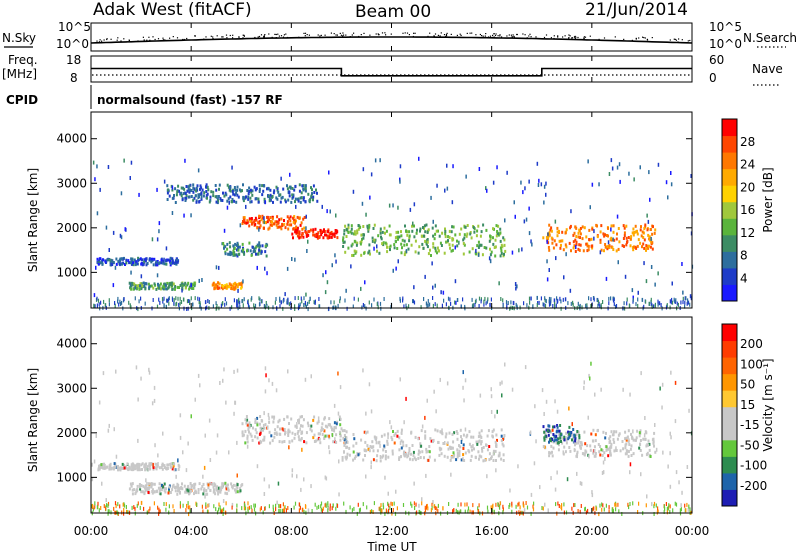  I want to click on colorbar-tick-label: 8, so click(744, 256).